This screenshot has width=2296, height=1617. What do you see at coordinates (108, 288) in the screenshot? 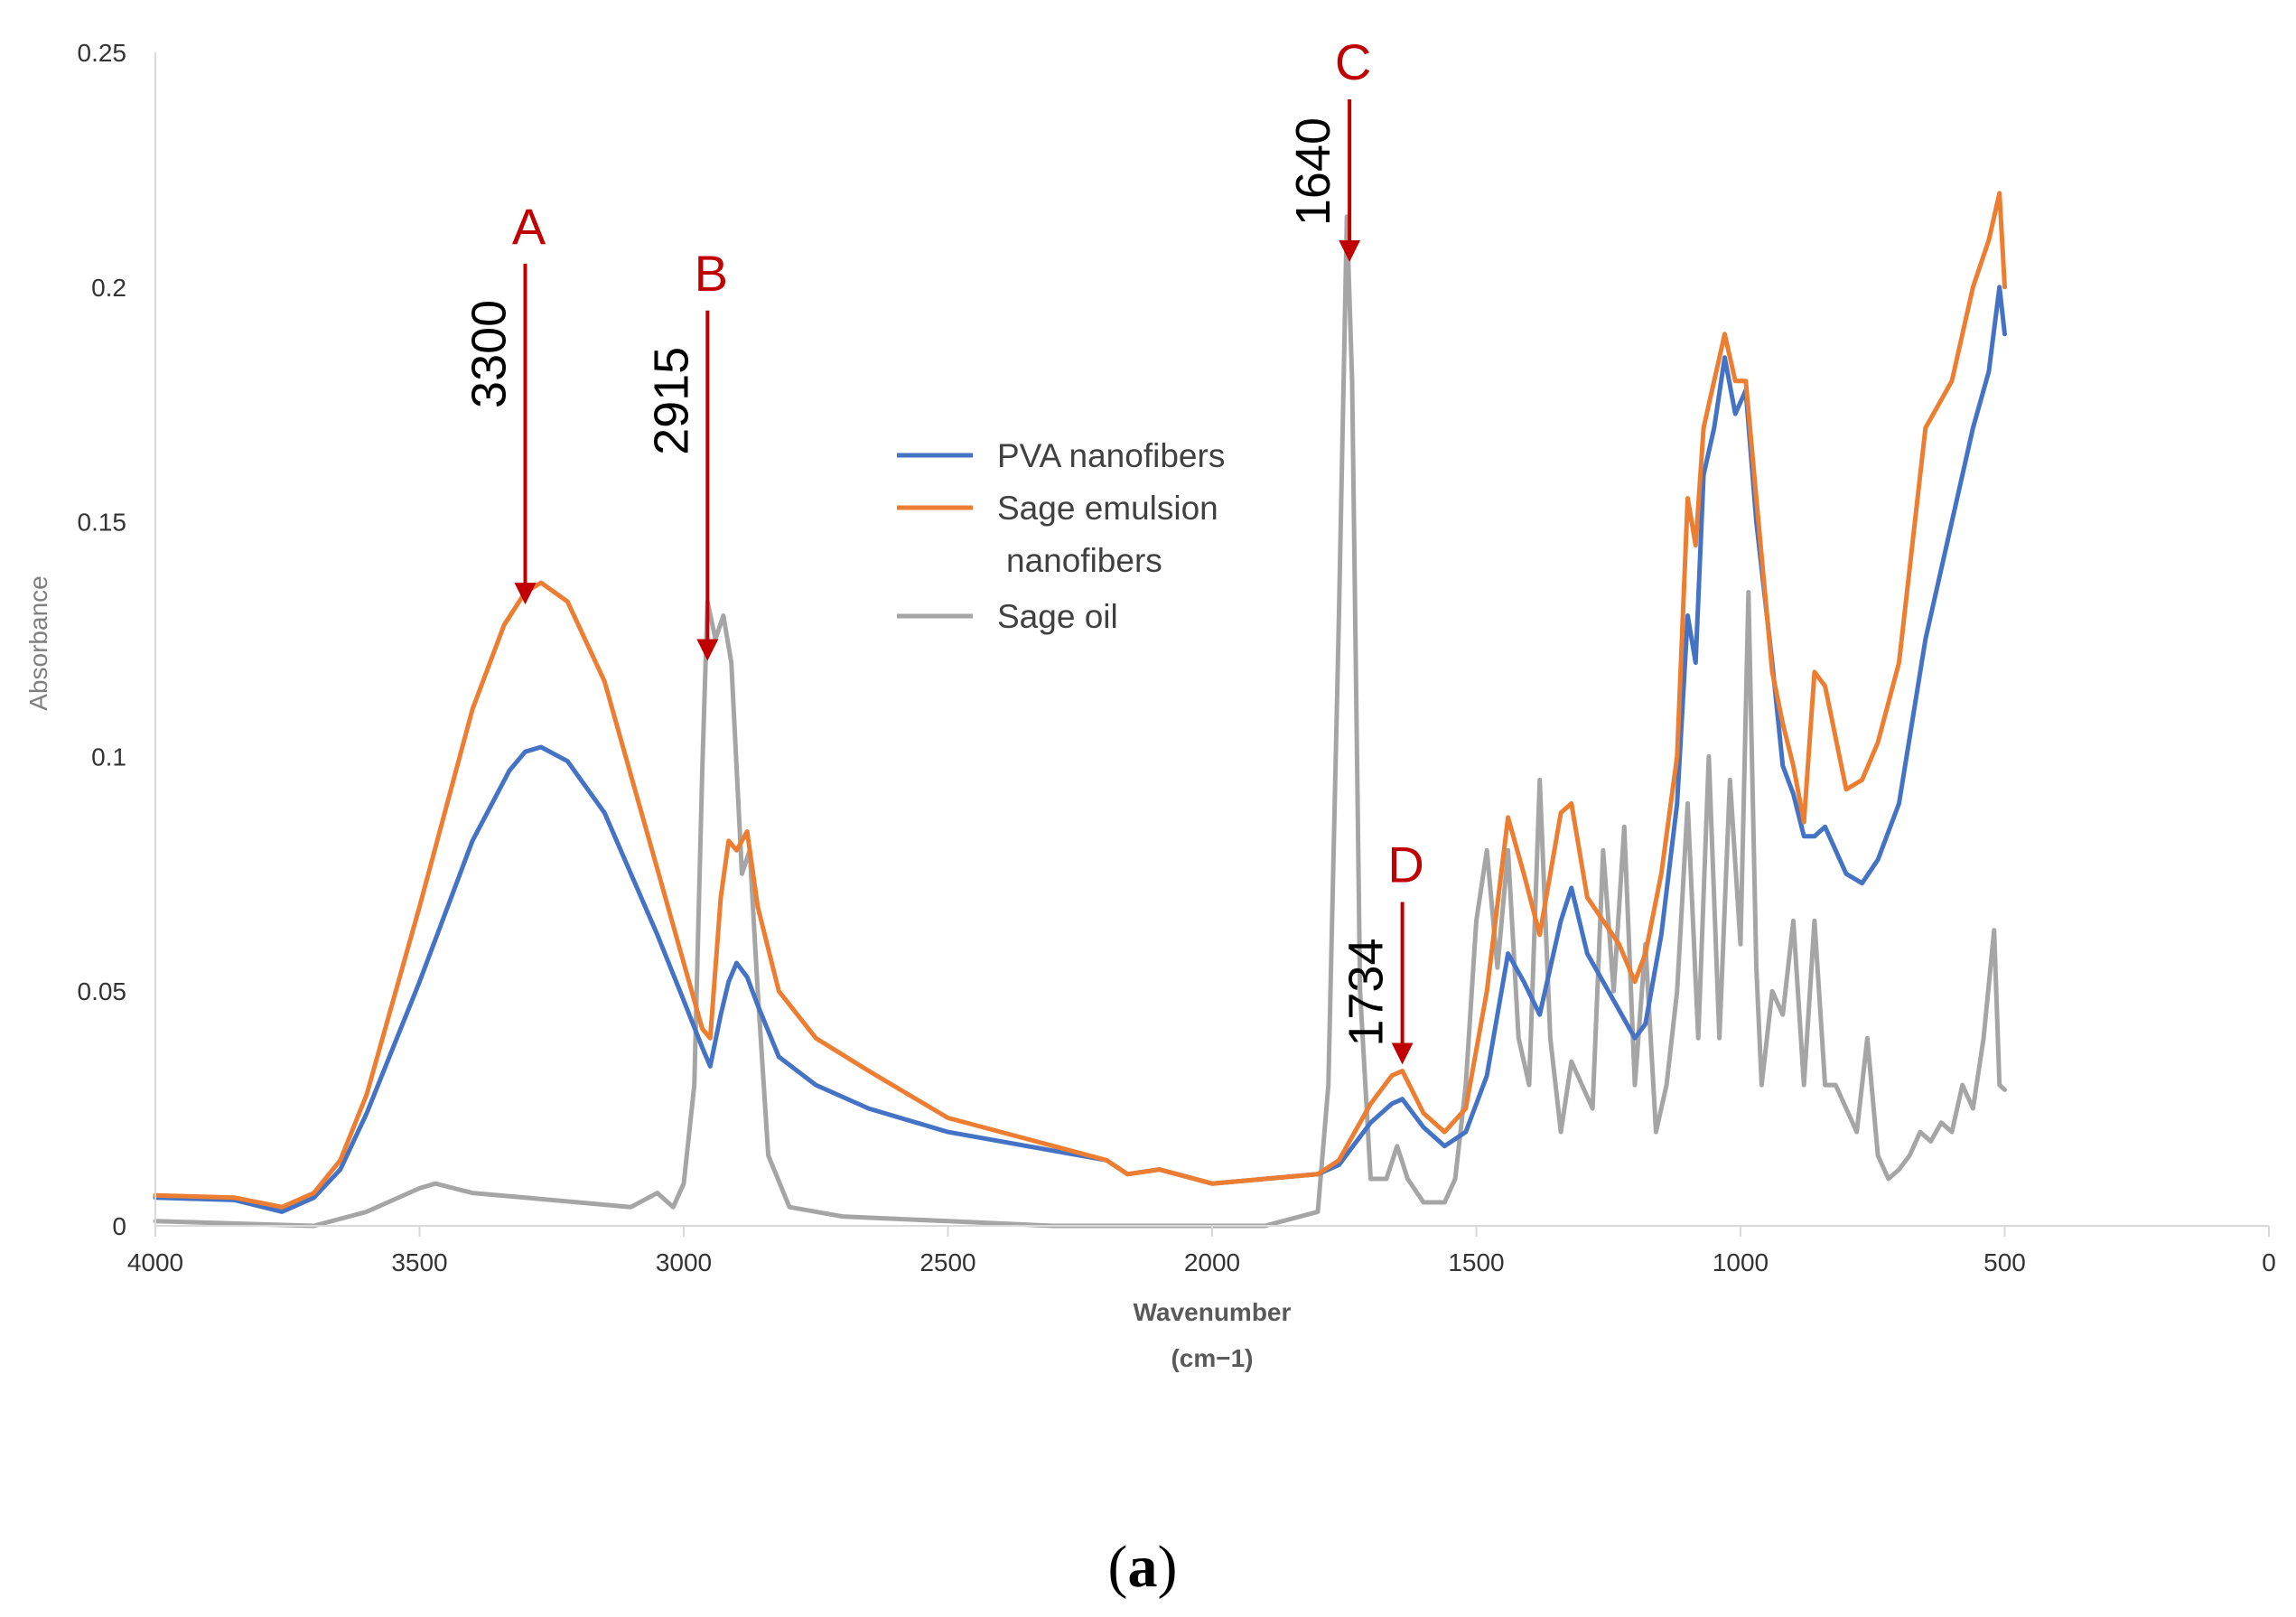
I see `y-tick-label: 0.2` at bounding box center [108, 288].